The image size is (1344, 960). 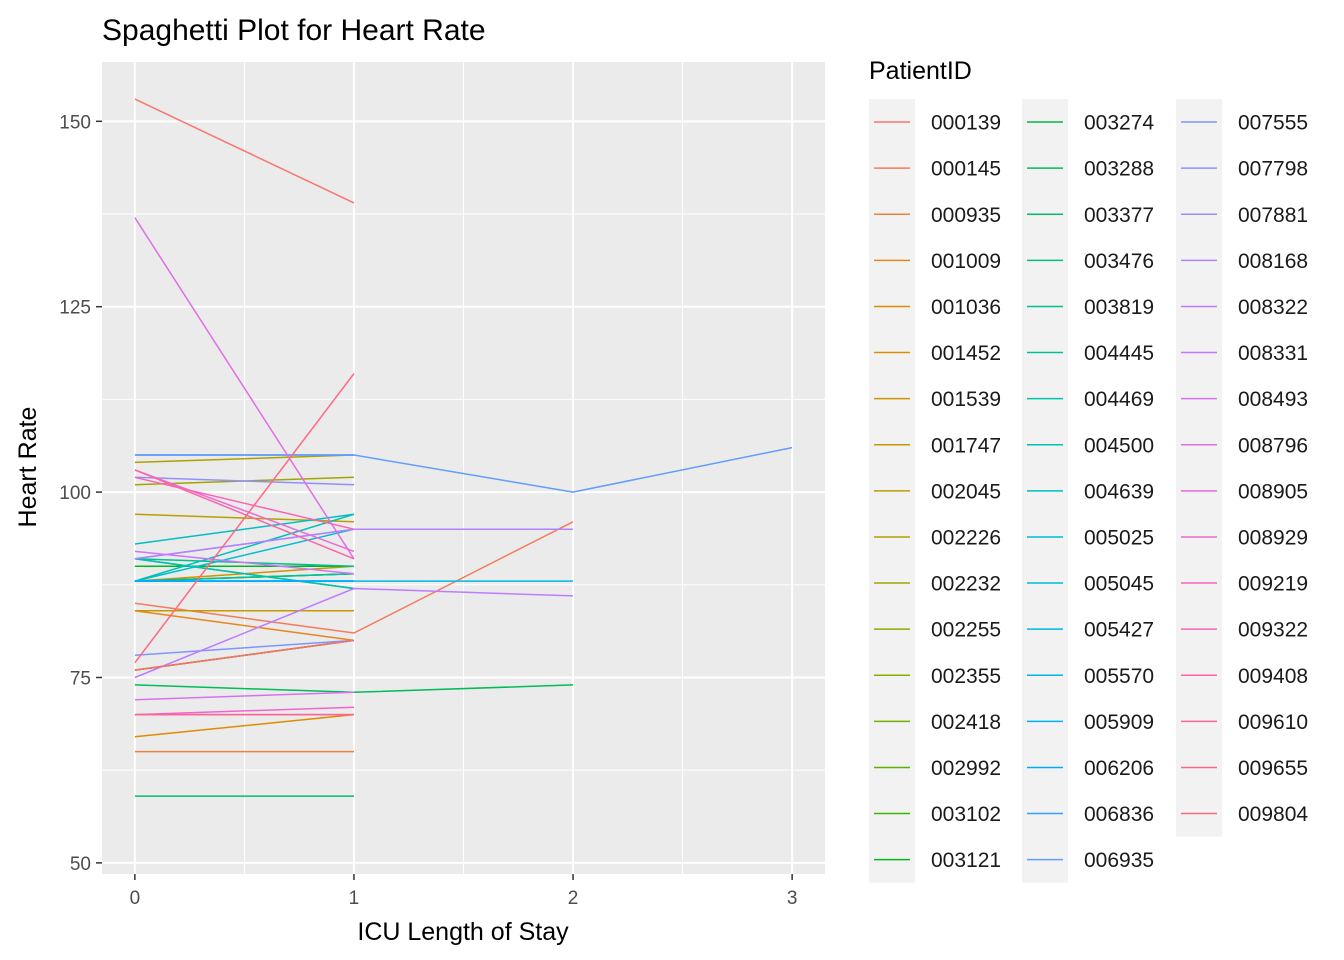 I want to click on legend-item-003819: 003819, so click(x=1090, y=307).